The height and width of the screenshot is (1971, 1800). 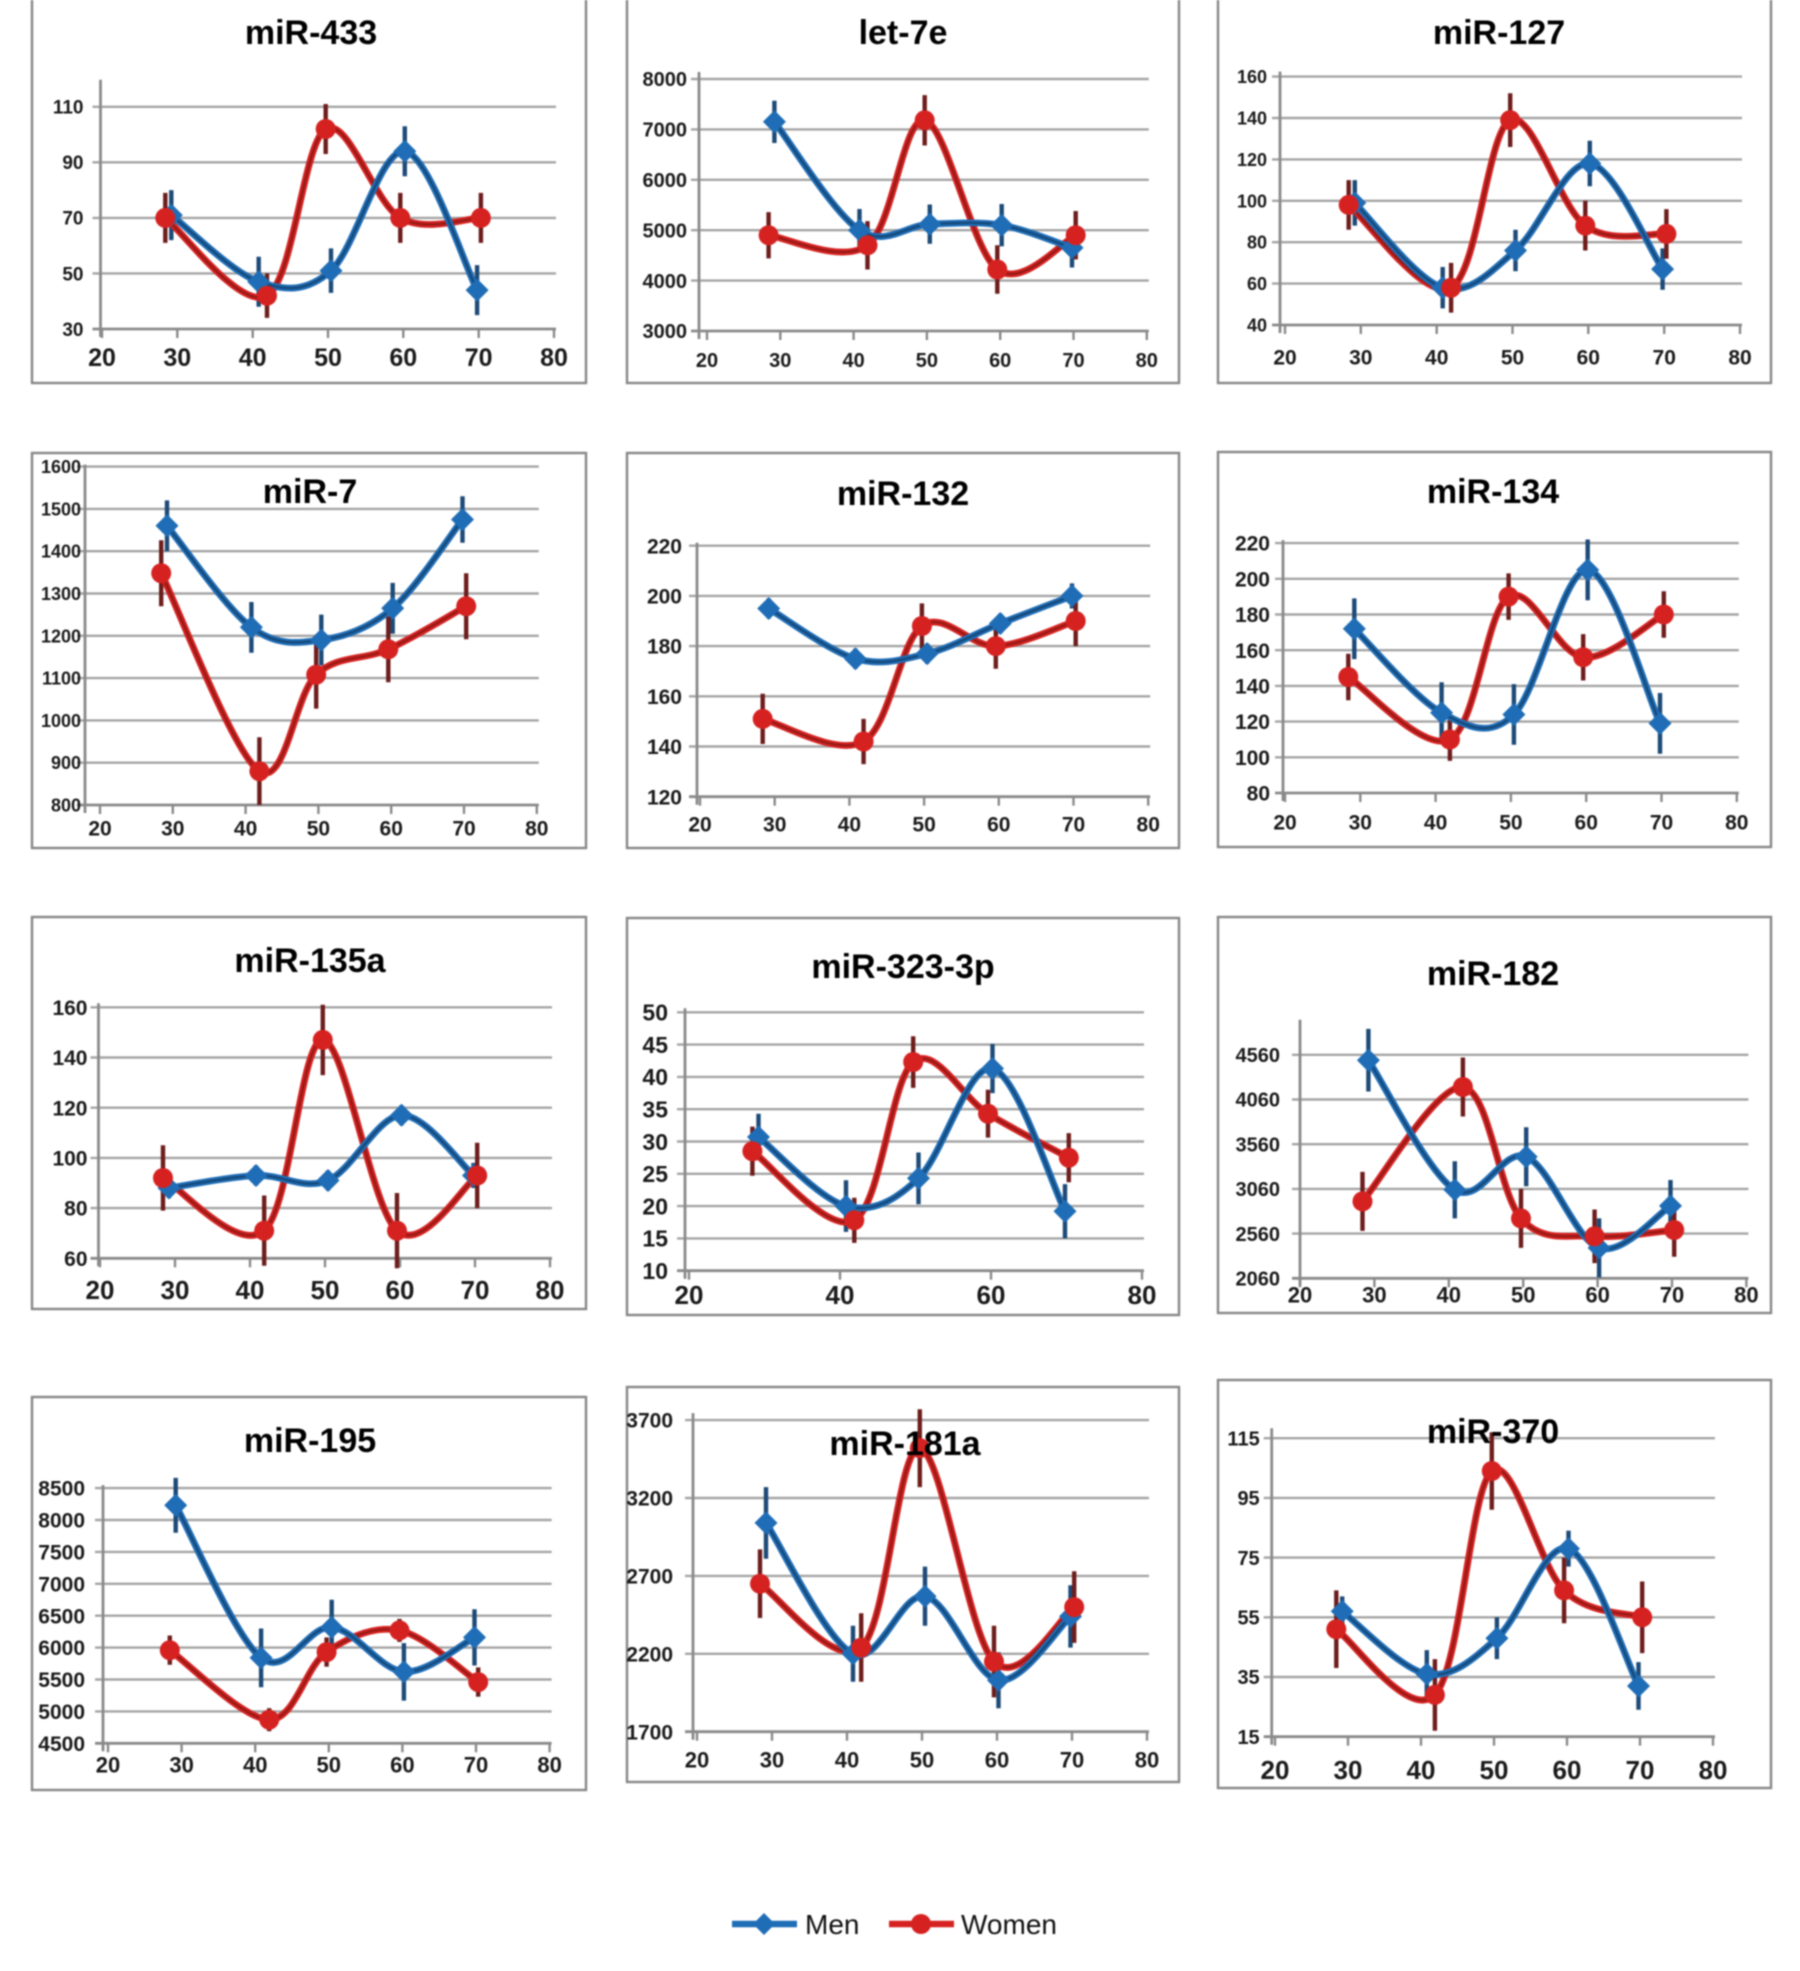 What do you see at coordinates (66, 806) in the screenshot?
I see `svg-text: 800` at bounding box center [66, 806].